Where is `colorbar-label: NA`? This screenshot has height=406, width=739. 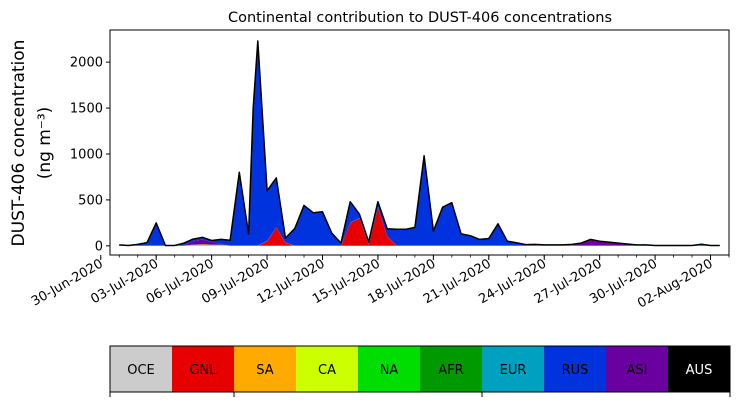
colorbar-label: NA is located at coordinates (389, 370).